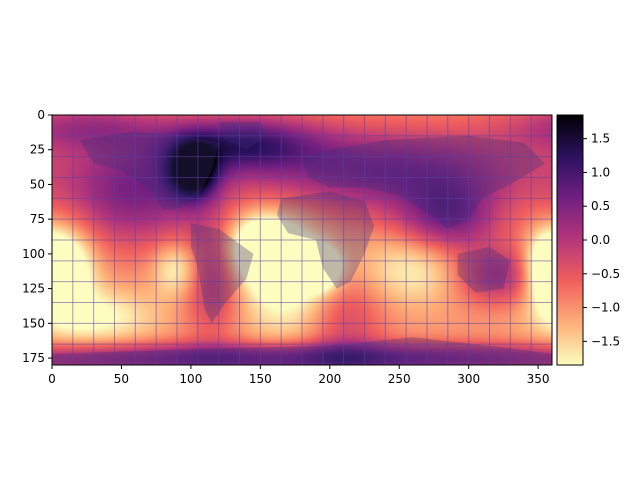  Describe the element at coordinates (37, 184) in the screenshot. I see `y-tick-label: 50` at that location.